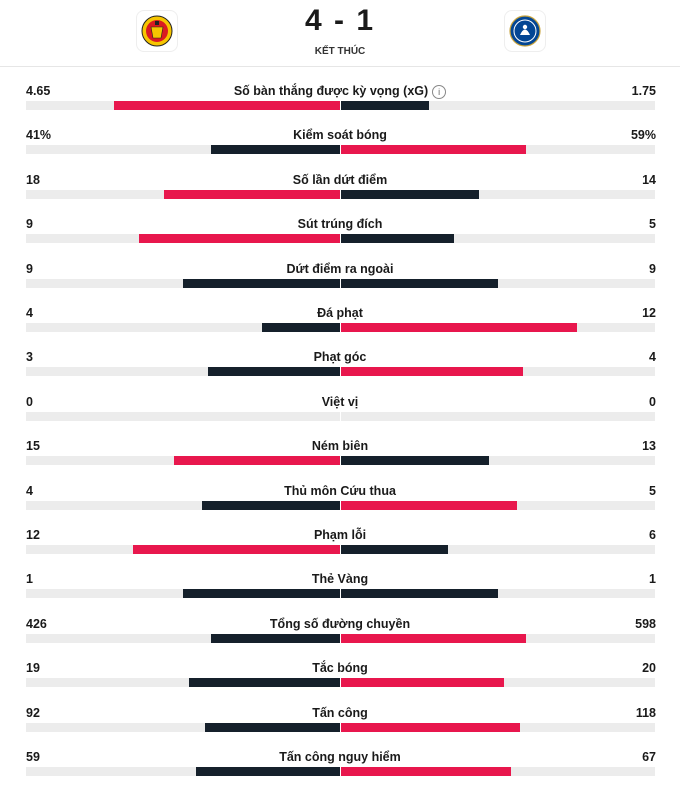  I want to click on away-stat-value: 9, so click(652, 268).